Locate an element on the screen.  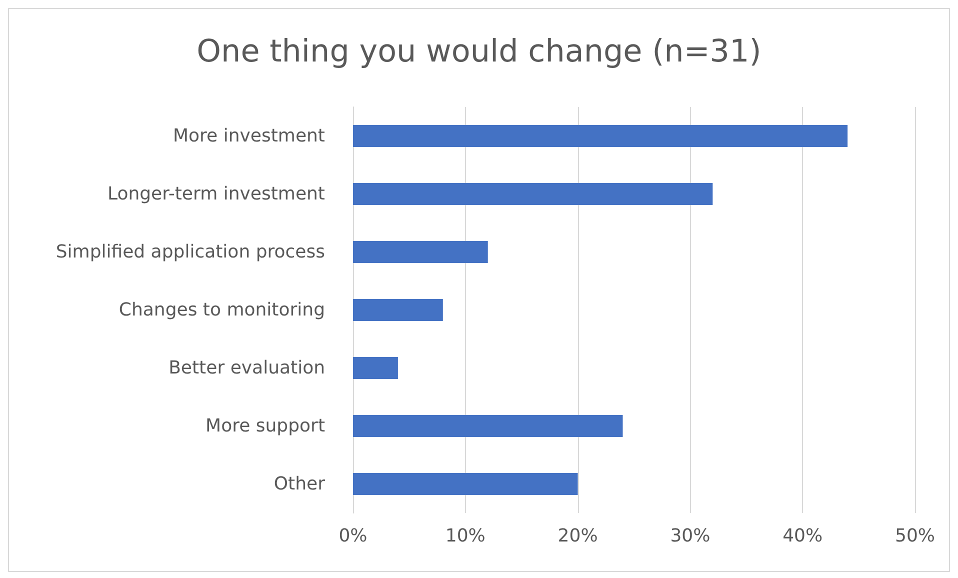
x-tick-label: 30% is located at coordinates (690, 536).